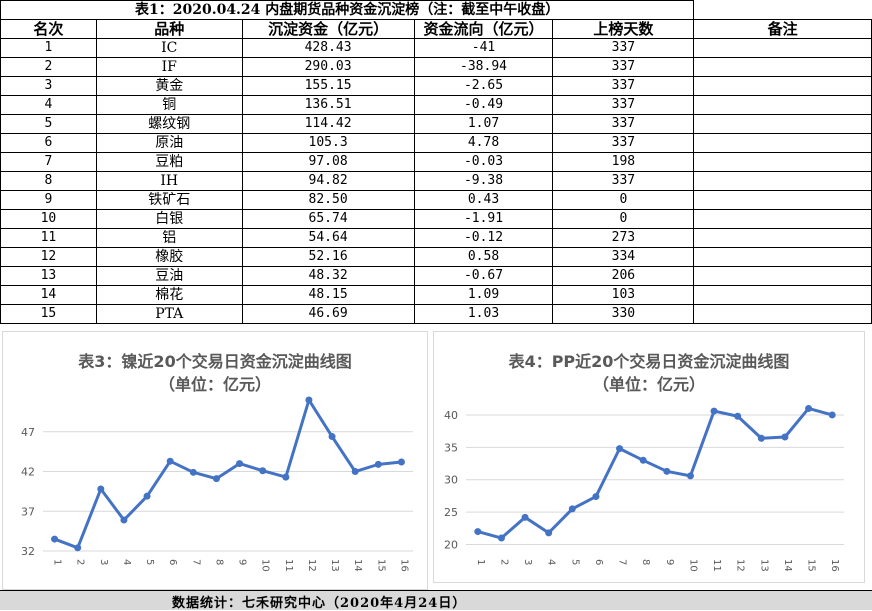 The height and width of the screenshot is (611, 872). Describe the element at coordinates (787, 565) in the screenshot. I see `x-tick-label: 14` at that location.